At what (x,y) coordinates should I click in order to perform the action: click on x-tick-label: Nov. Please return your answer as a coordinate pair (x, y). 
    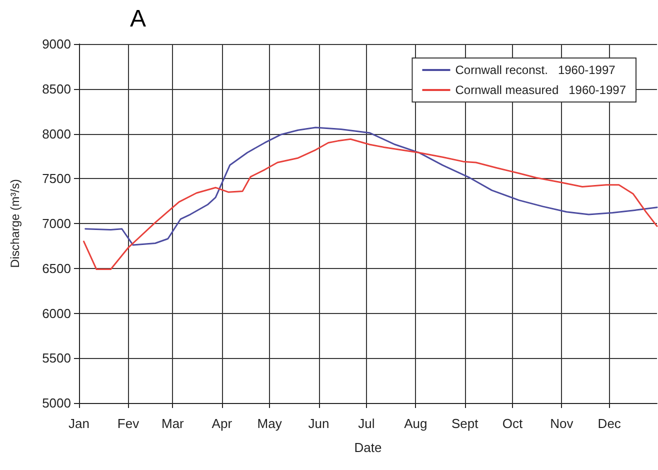
    Looking at the image, I should click on (562, 423).